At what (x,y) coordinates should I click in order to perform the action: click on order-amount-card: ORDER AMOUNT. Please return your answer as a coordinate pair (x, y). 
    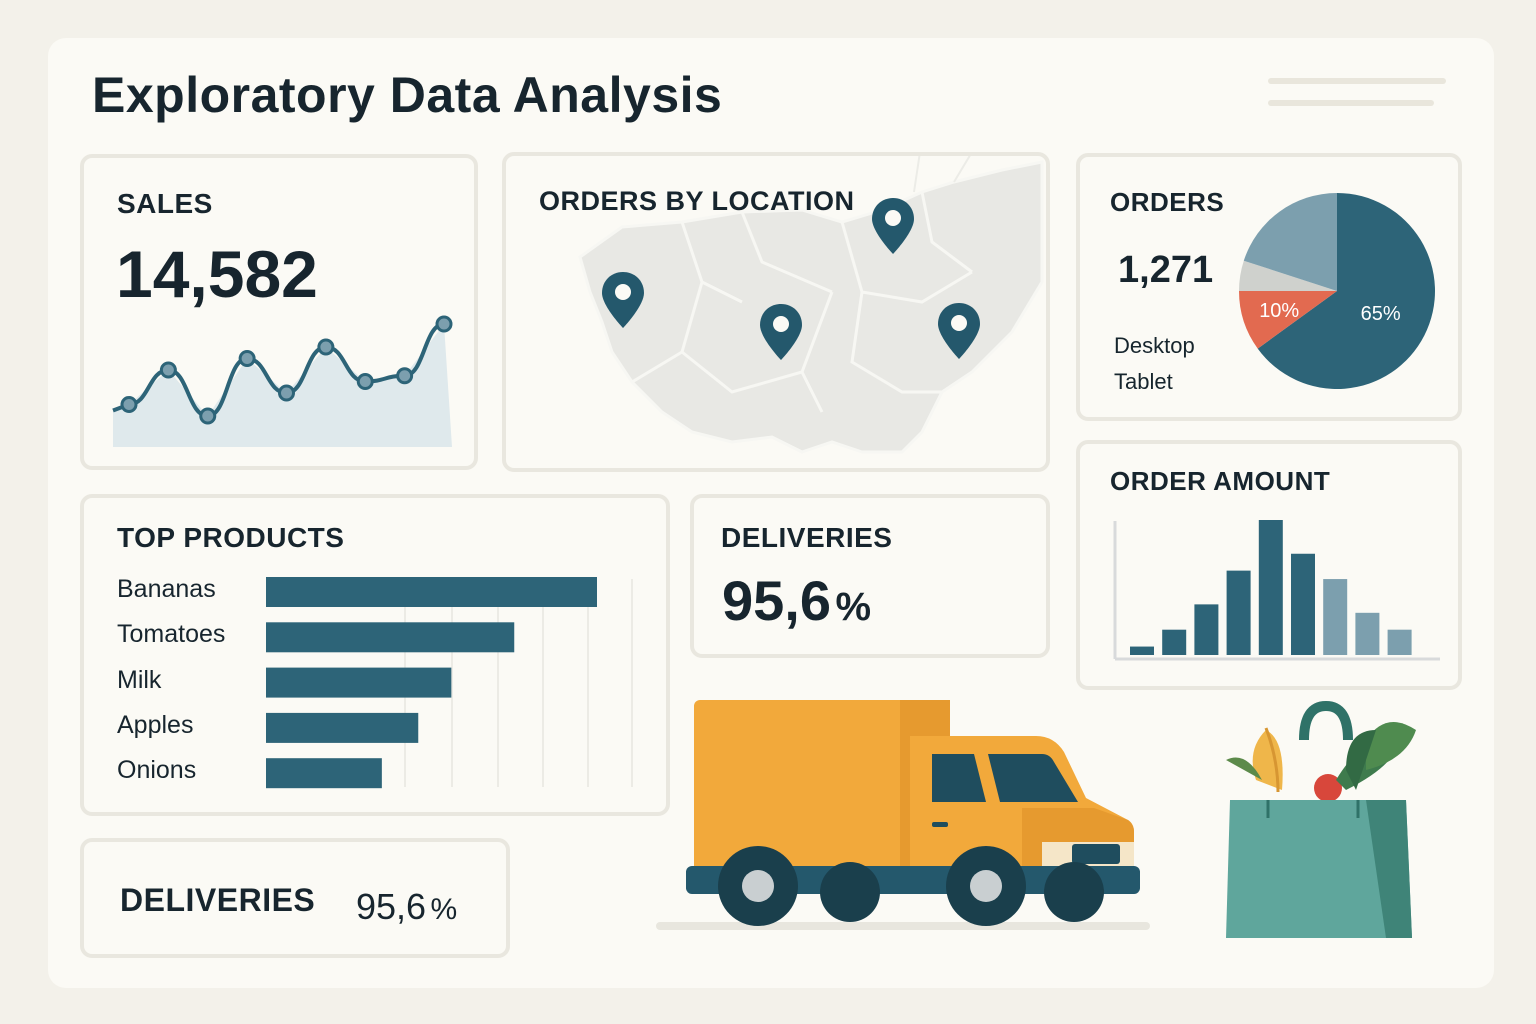
    Looking at the image, I should click on (1269, 565).